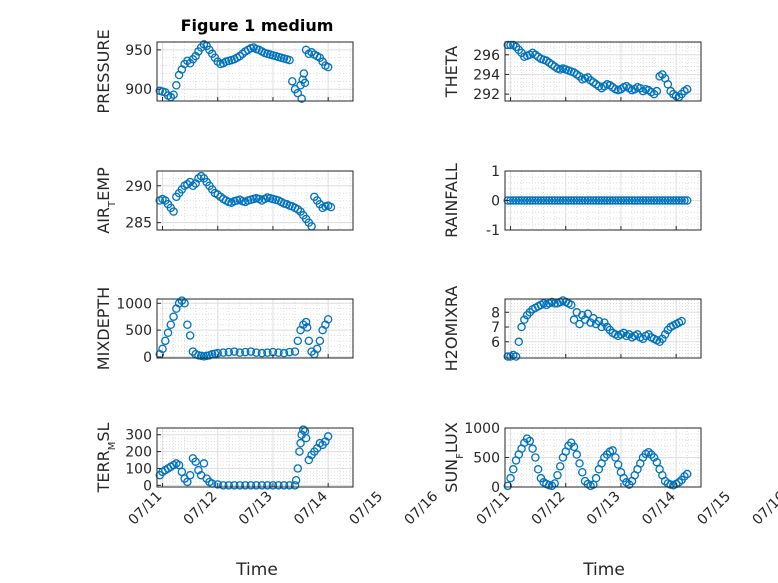 This screenshot has width=778, height=583. What do you see at coordinates (256, 570) in the screenshot?
I see `x-axis-label-left: Time` at bounding box center [256, 570].